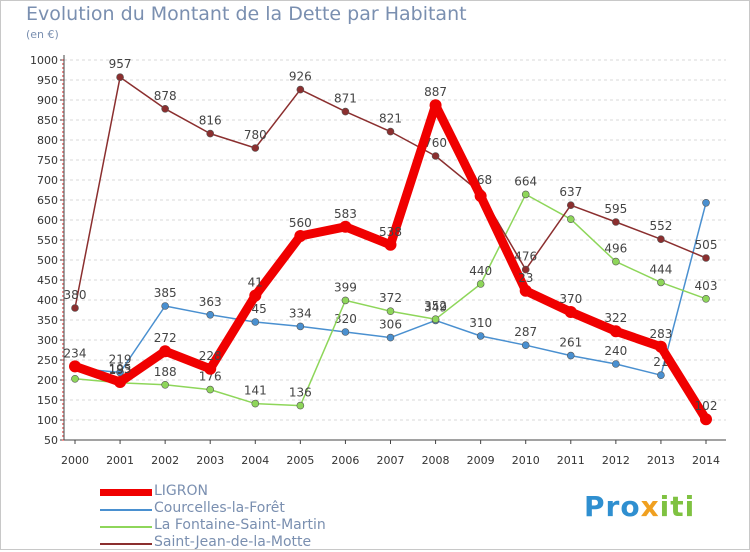  I want to click on x-tick-label: 2011, so click(571, 460).